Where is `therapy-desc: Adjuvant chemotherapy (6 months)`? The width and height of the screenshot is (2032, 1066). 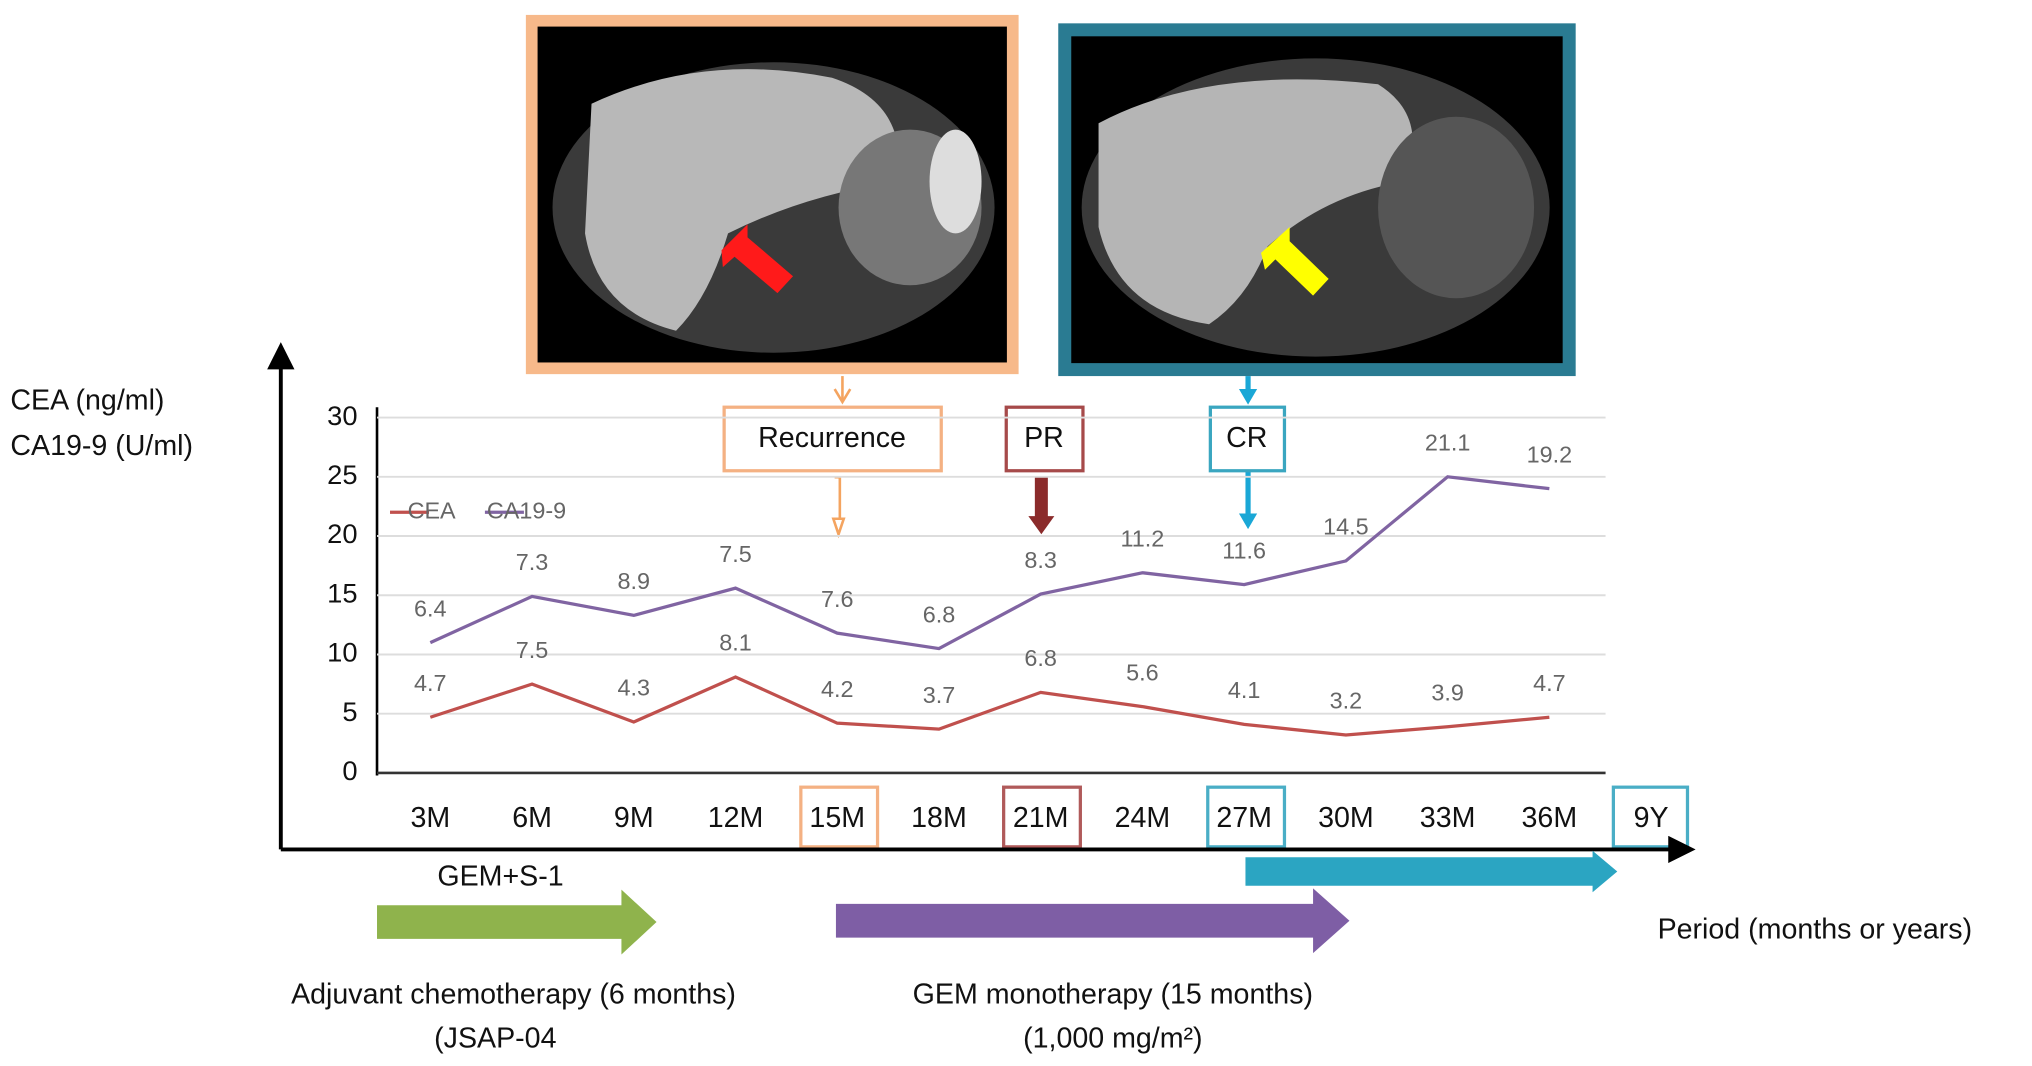
therapy-desc: Adjuvant chemotherapy (6 months) is located at coordinates (513, 995).